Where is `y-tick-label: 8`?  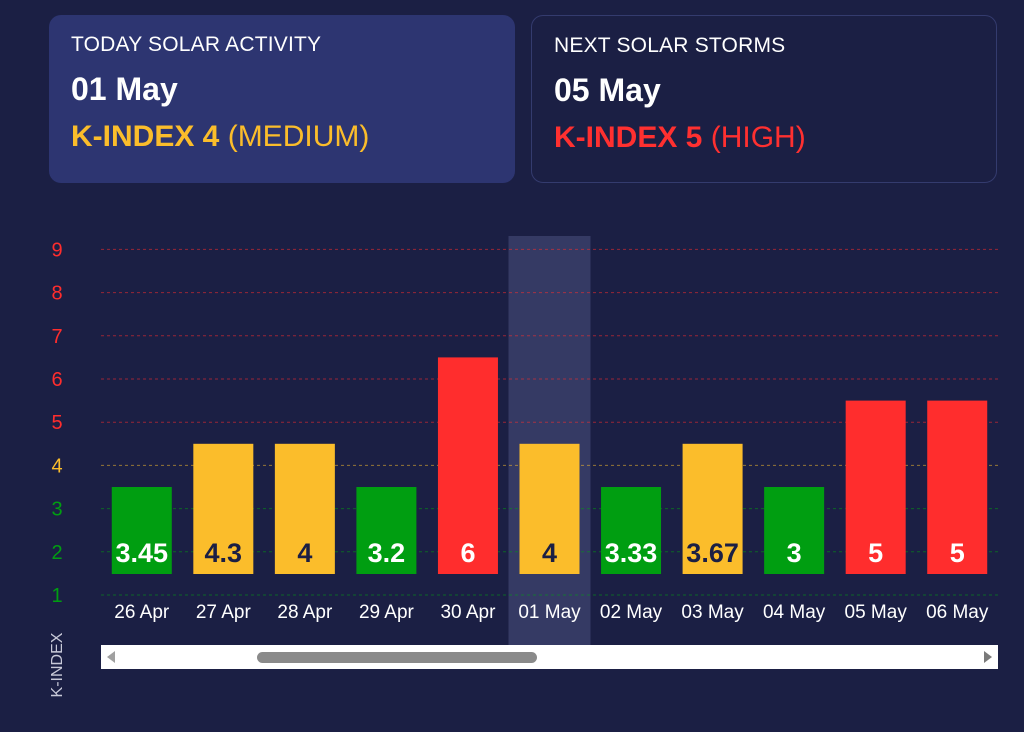 y-tick-label: 8 is located at coordinates (56, 294).